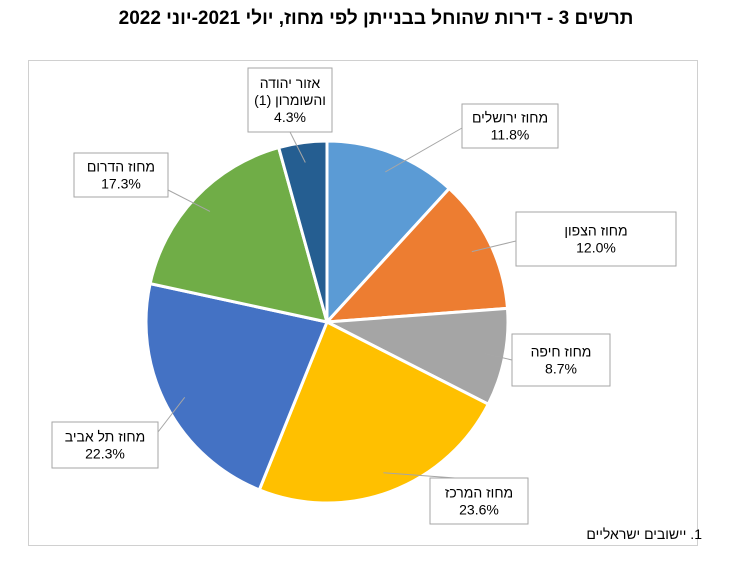  What do you see at coordinates (596, 248) in the screenshot?
I see `data-label-value: 12.0%` at bounding box center [596, 248].